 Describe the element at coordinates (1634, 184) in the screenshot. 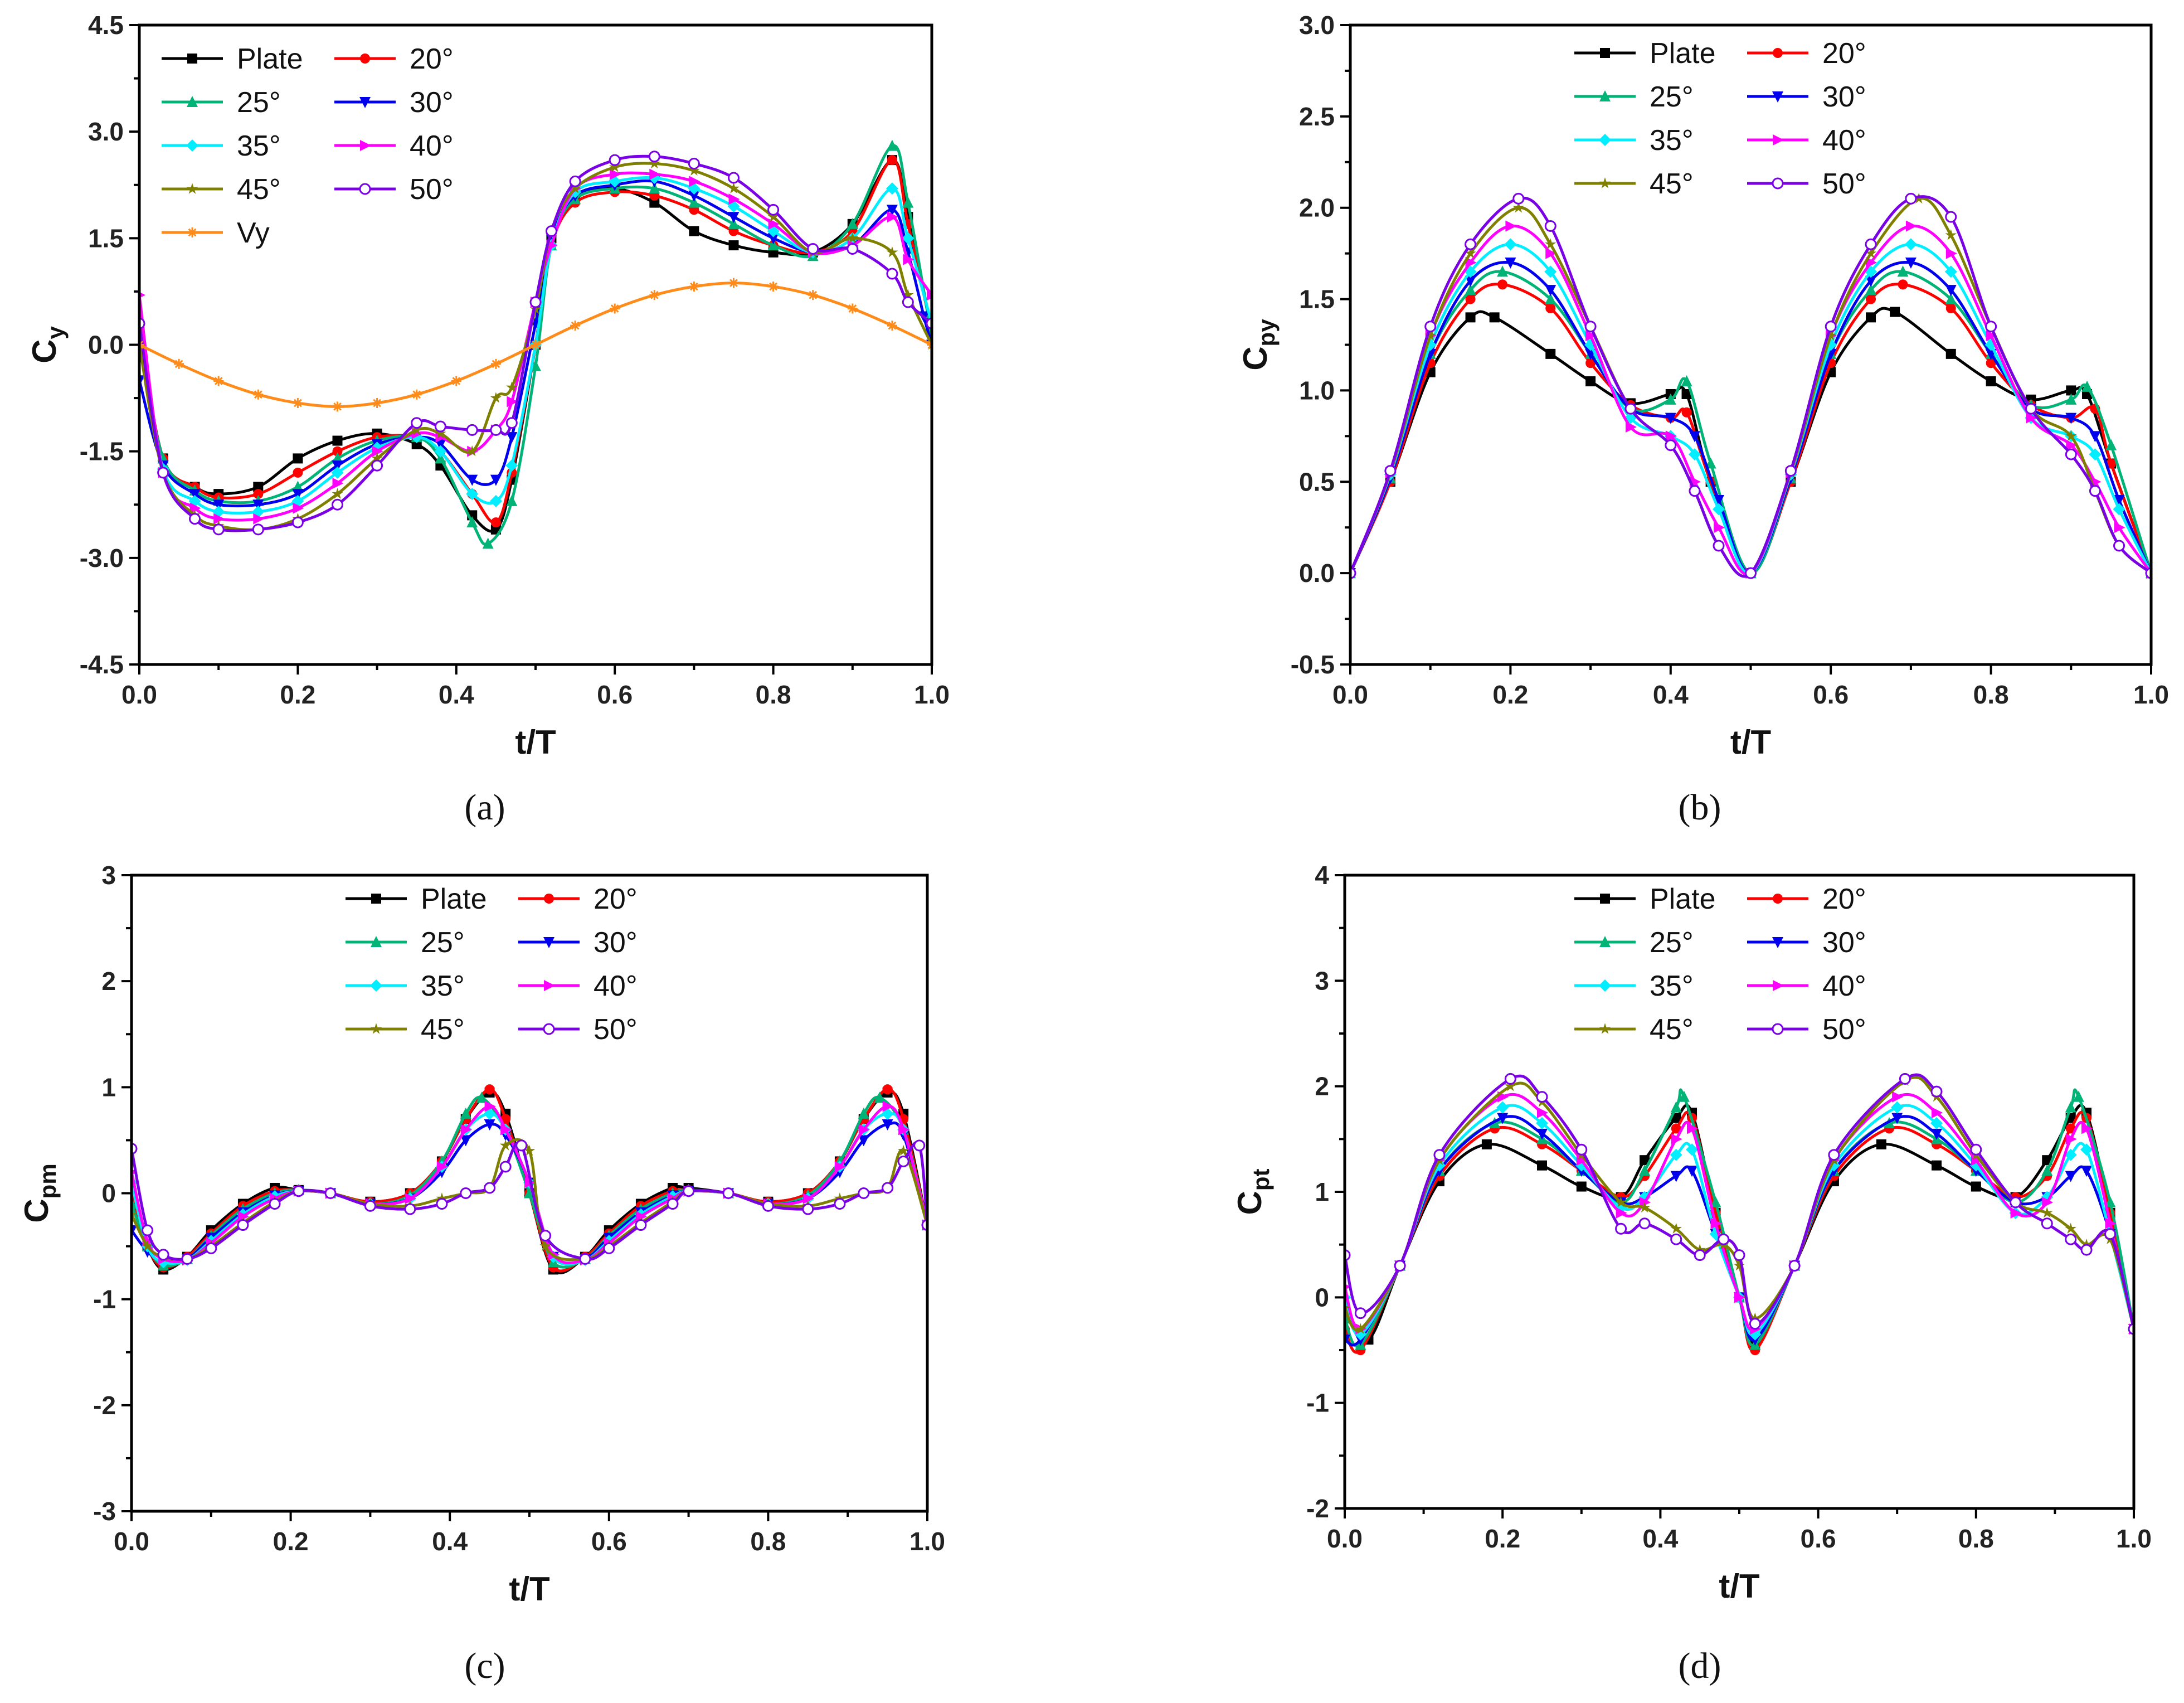

I see `legend-item-45deg: 45°` at that location.